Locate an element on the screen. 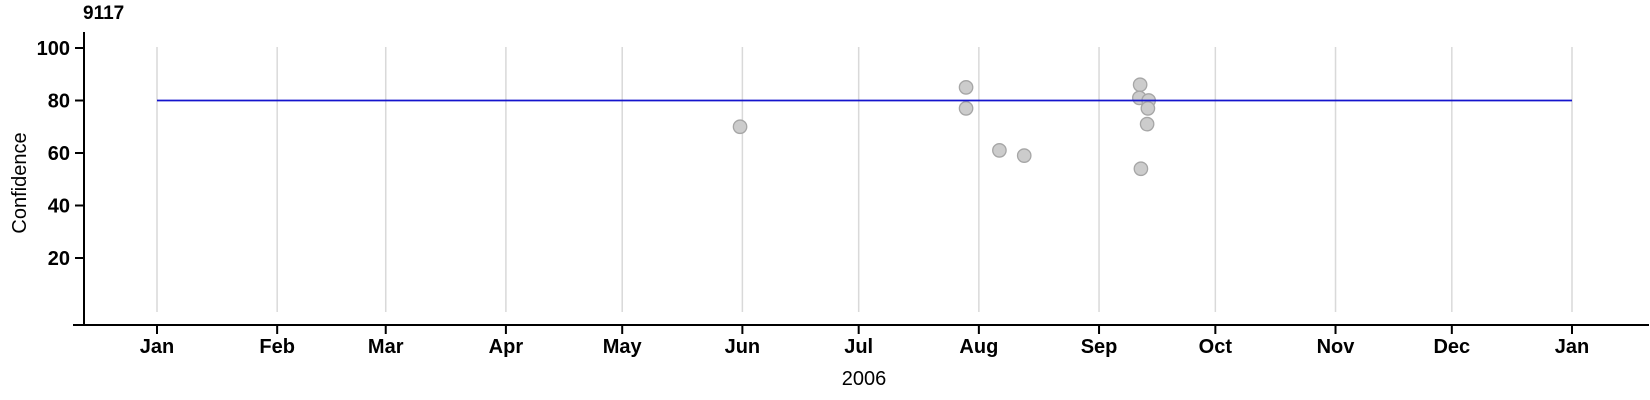  month-tick-label: May is located at coordinates (623, 347).